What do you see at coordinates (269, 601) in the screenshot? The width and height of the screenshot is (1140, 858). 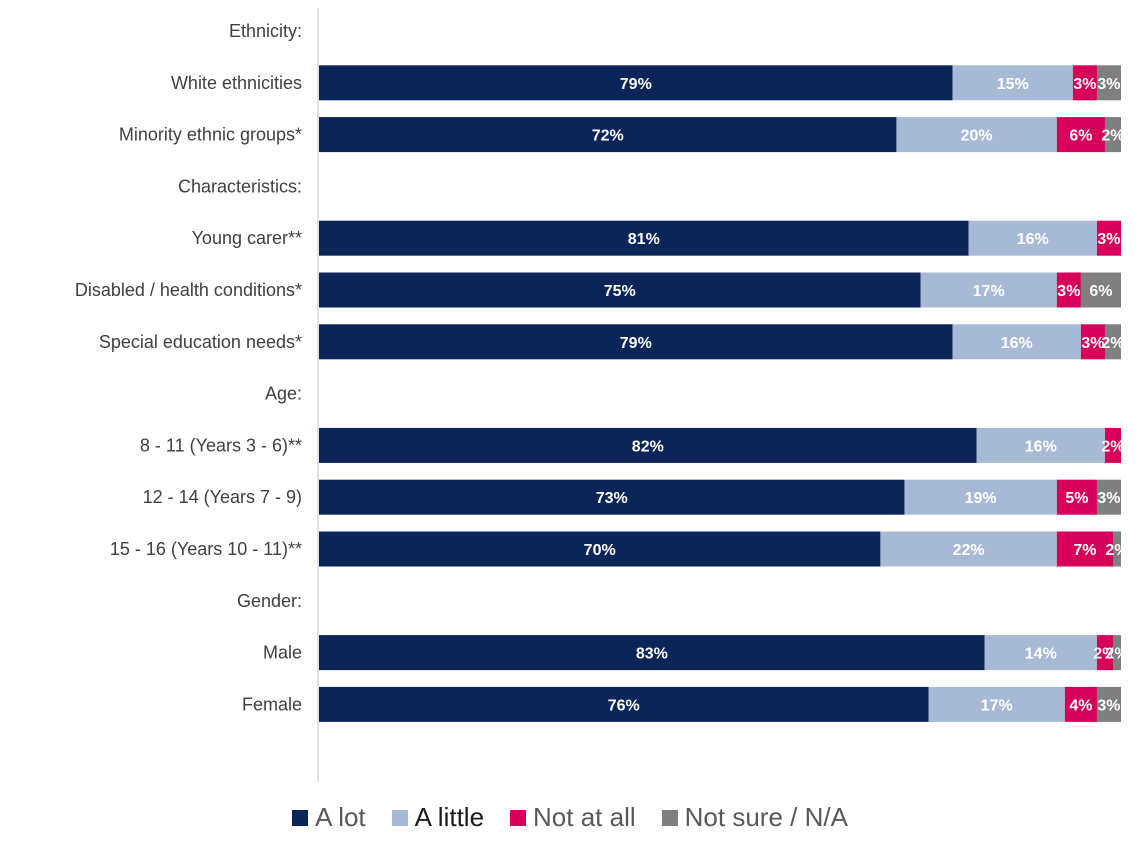 I see `category-label: Gender:` at bounding box center [269, 601].